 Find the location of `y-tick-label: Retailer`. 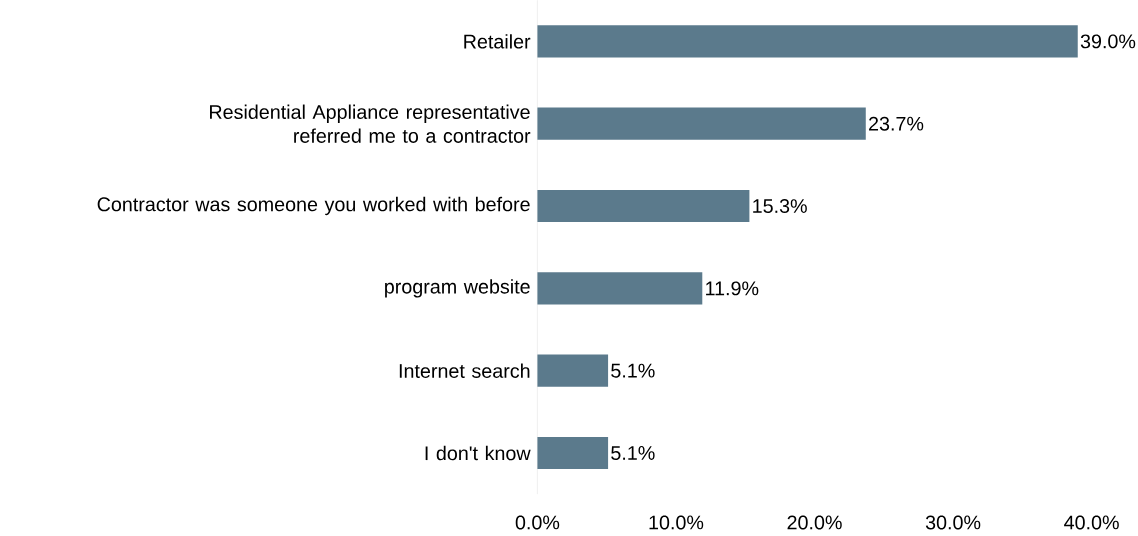

y-tick-label: Retailer is located at coordinates (497, 41).